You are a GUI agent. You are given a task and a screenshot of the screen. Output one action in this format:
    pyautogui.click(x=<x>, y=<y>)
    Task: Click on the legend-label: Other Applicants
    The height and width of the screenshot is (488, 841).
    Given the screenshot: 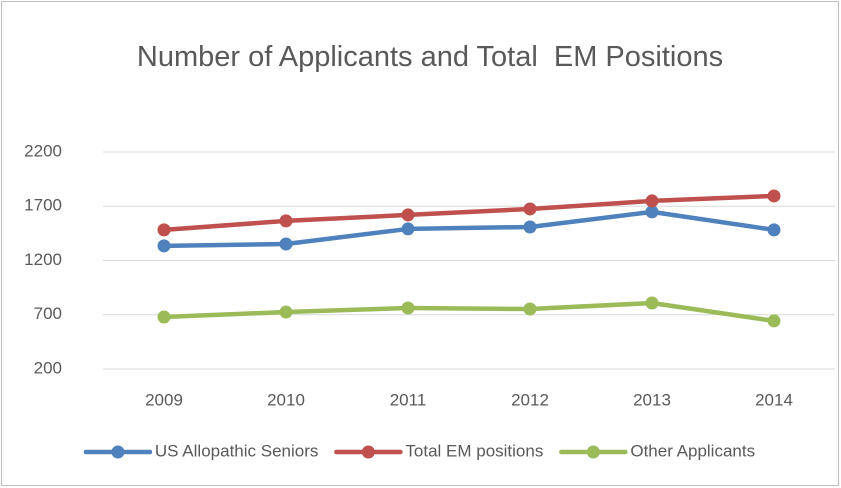 What is the action you would take?
    pyautogui.click(x=692, y=450)
    